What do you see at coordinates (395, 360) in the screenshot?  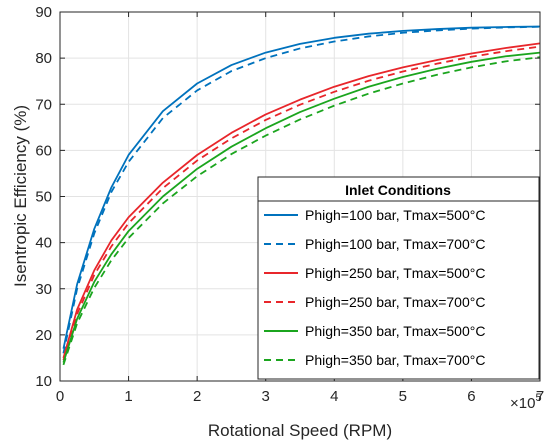 I see `legend-label: Phigh=350 bar, Tmax=700°C` at bounding box center [395, 360].